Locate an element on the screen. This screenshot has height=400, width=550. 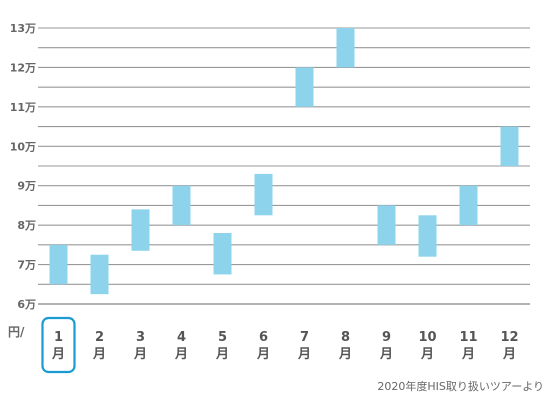
month-number: 8 is located at coordinates (345, 337).